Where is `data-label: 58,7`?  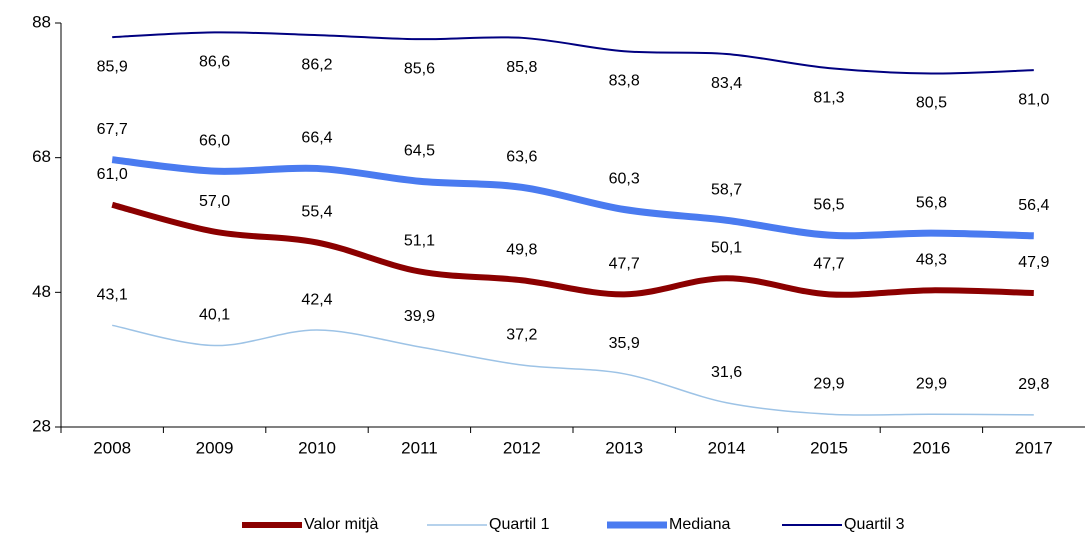 data-label: 58,7 is located at coordinates (726, 190).